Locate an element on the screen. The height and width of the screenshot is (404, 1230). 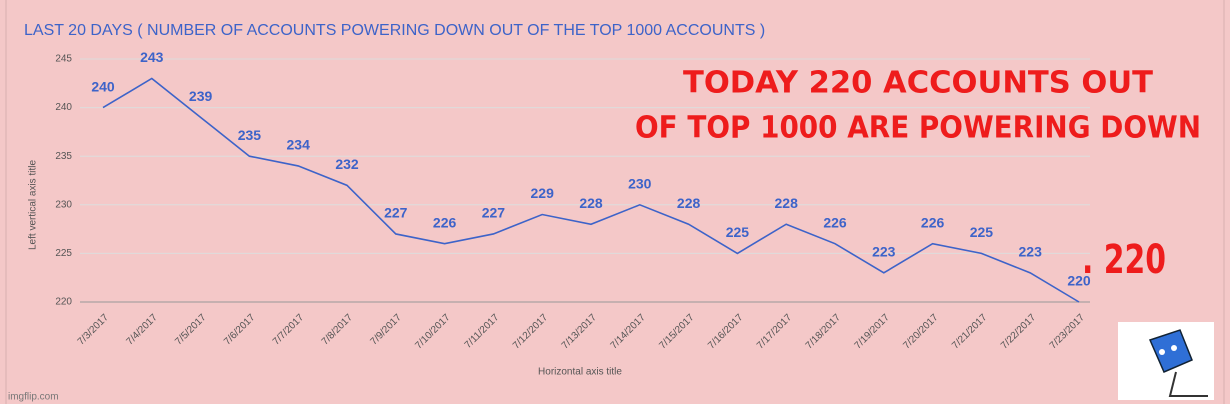
data-label: 240 is located at coordinates (103, 86).